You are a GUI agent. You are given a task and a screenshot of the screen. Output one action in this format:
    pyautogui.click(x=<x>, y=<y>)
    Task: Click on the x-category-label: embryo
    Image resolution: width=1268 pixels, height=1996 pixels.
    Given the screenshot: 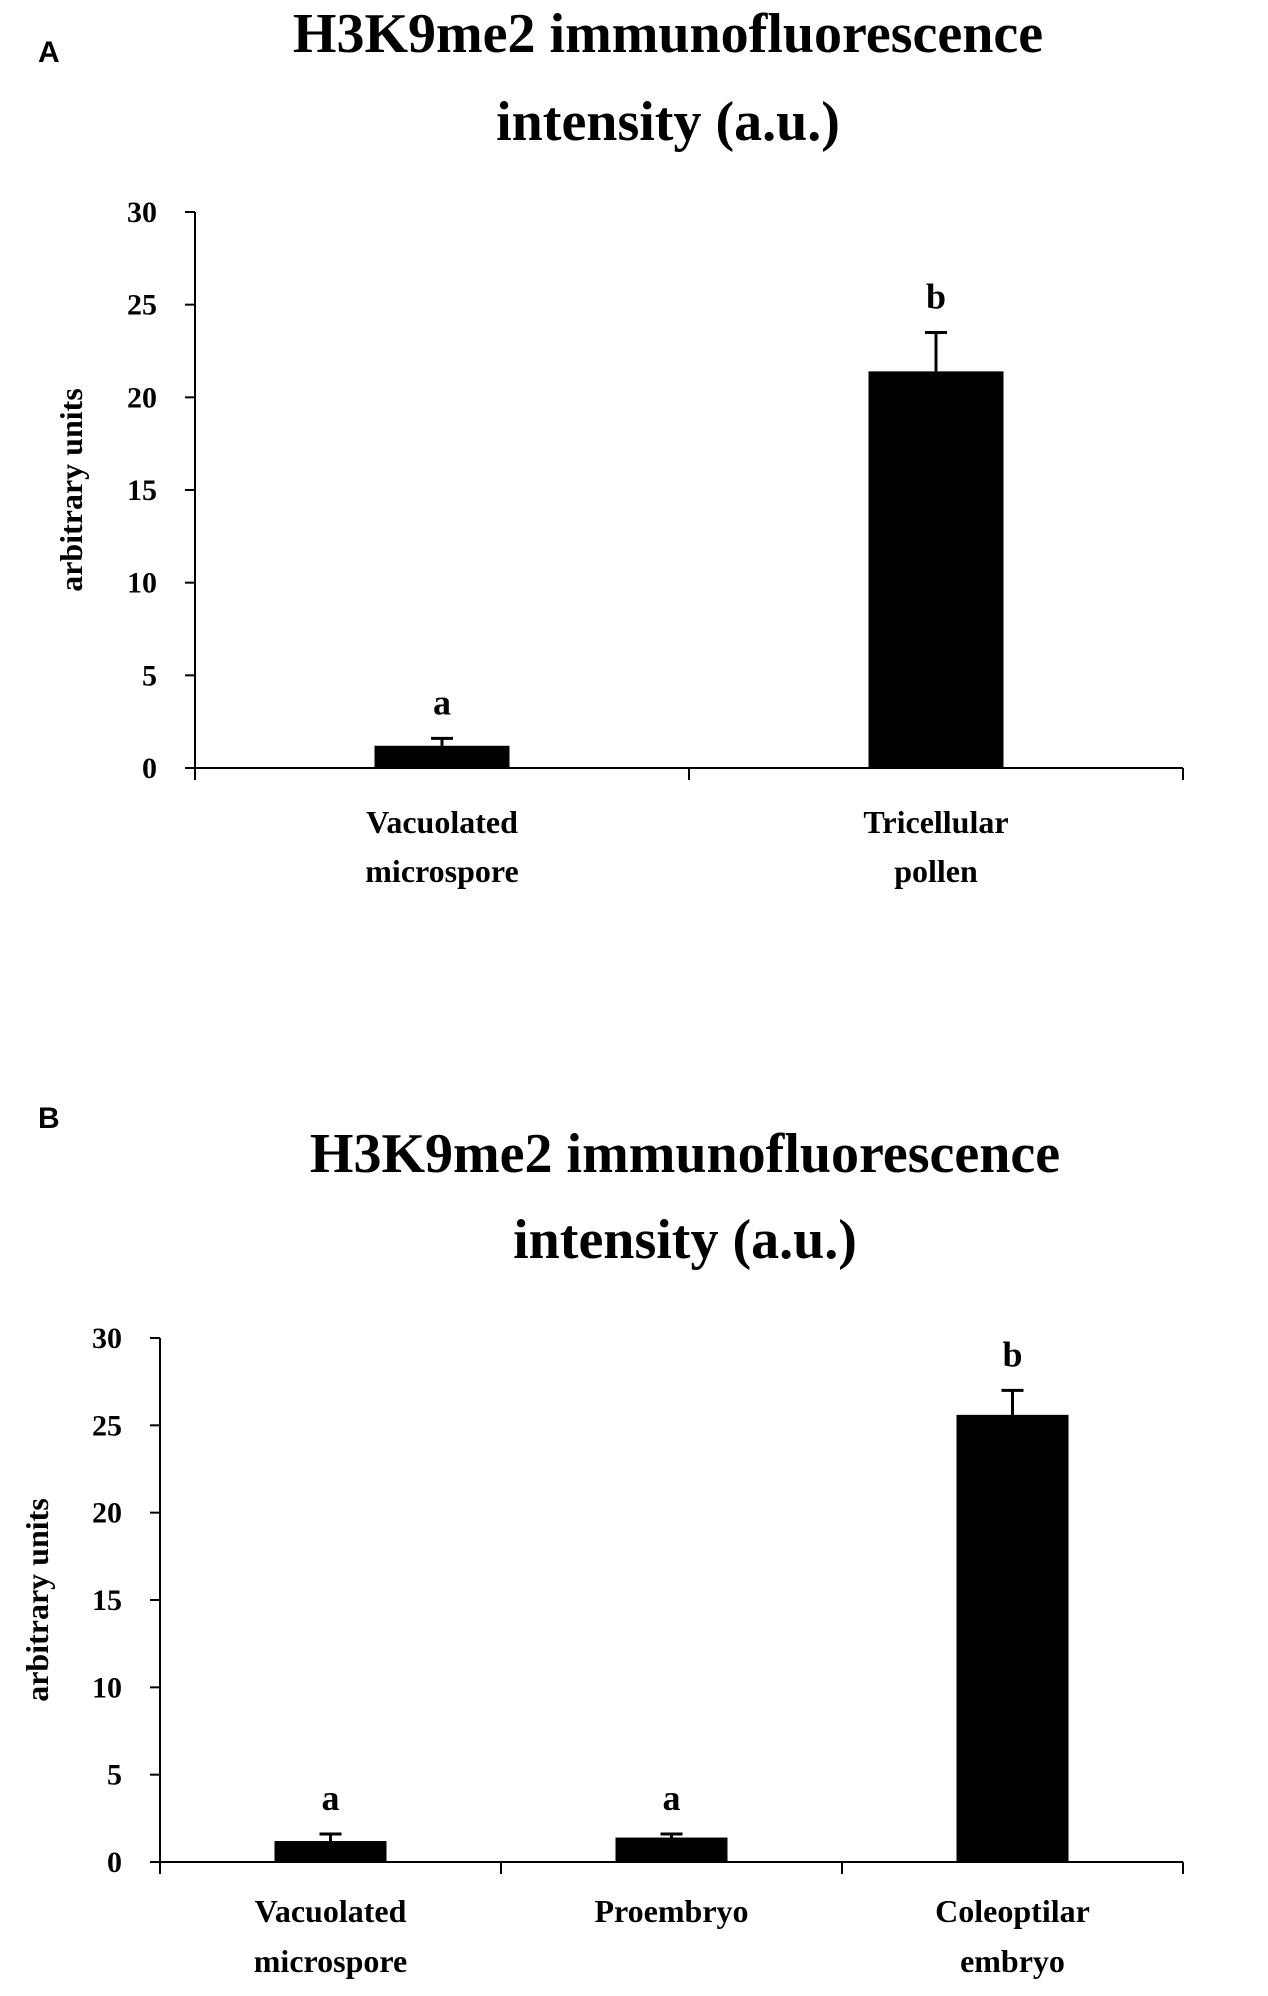 What is the action you would take?
    pyautogui.click(x=1012, y=1961)
    